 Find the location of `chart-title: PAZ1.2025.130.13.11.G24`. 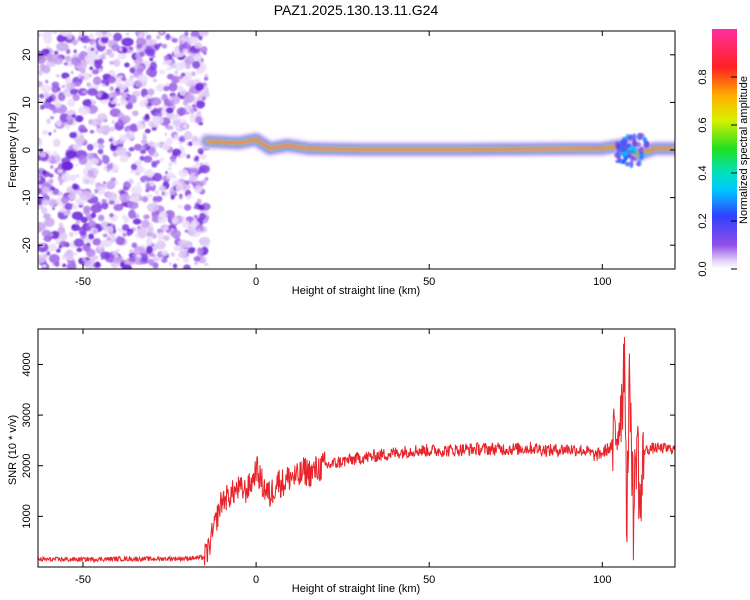

chart-title: PAZ1.2025.130.13.11.G24 is located at coordinates (356, 10).